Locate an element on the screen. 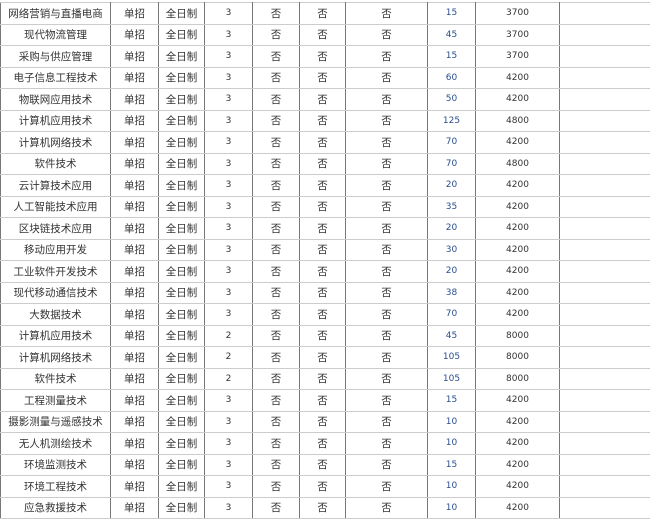 The image size is (650, 519). major-name-cell: 计算机应用技术 is located at coordinates (56, 336).